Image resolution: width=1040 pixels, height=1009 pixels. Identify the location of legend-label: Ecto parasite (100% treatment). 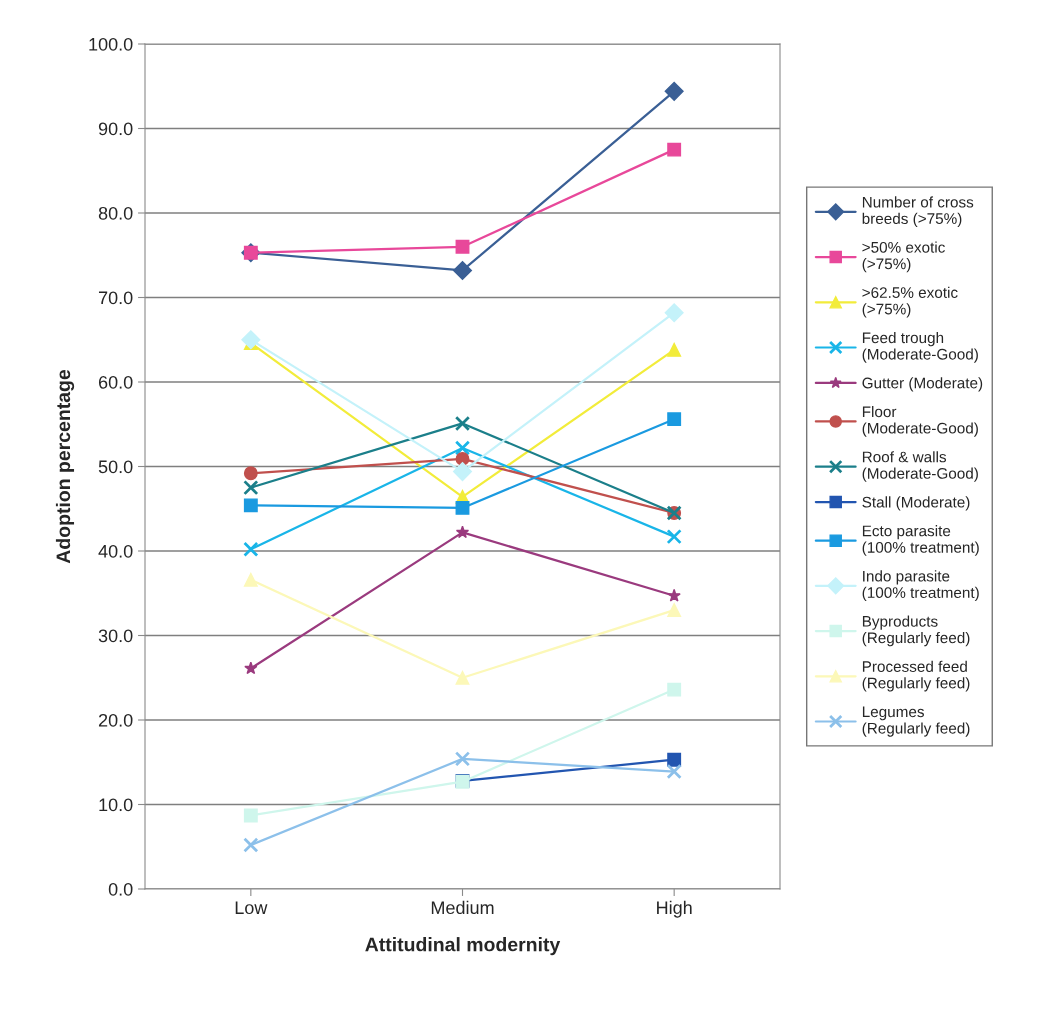
(920, 540).